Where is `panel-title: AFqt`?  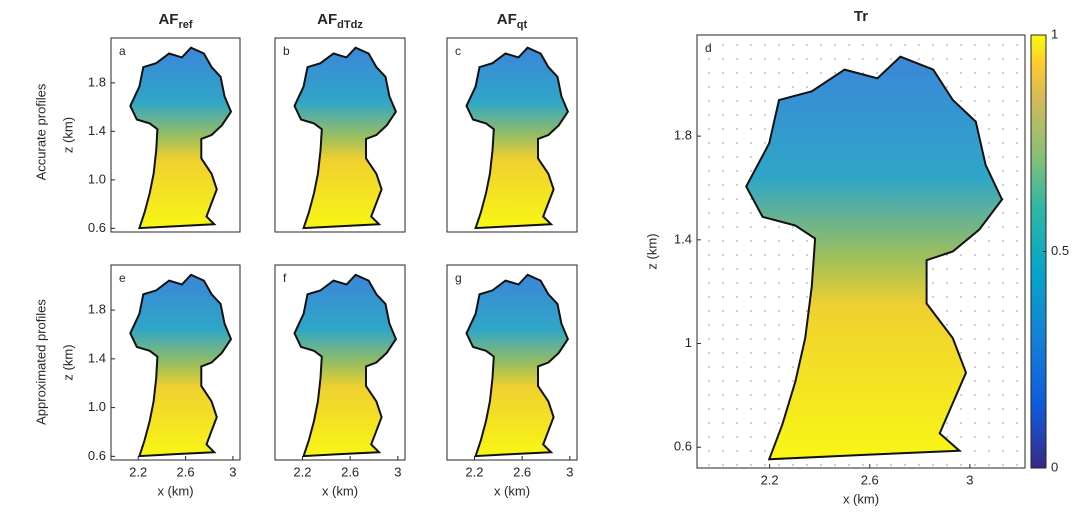
panel-title: AFqt is located at coordinates (512, 21).